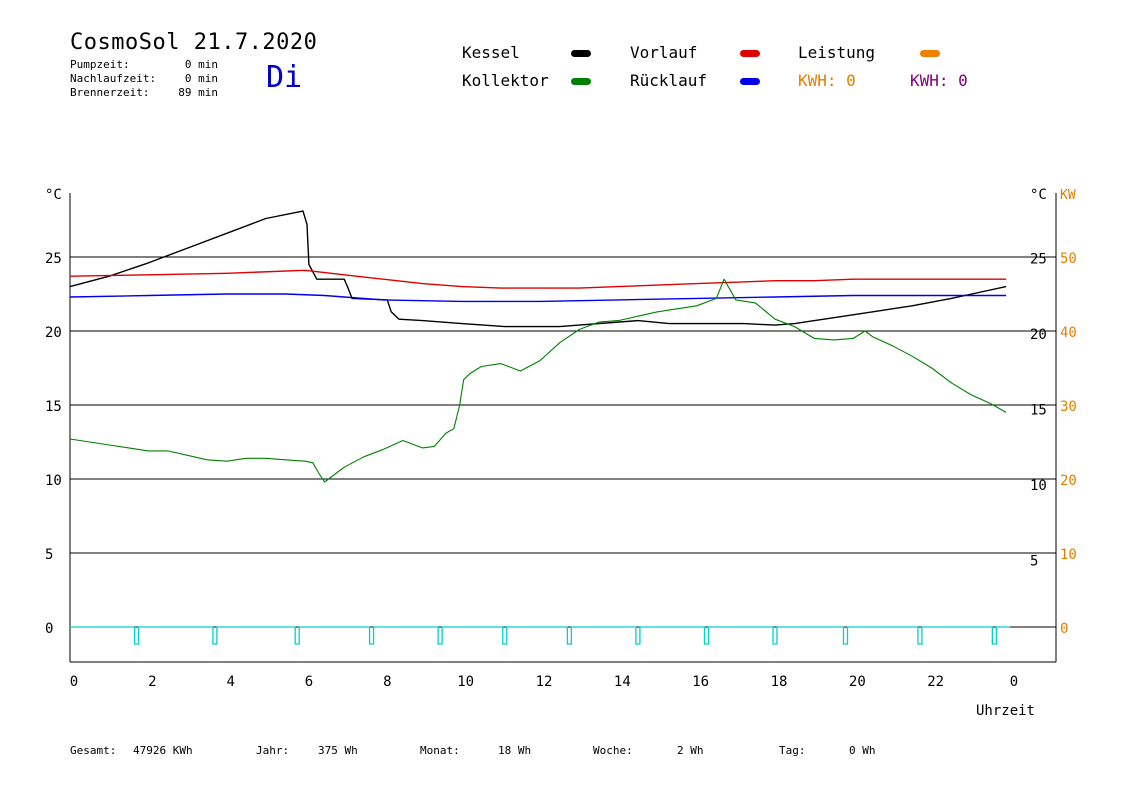  I want to click on y-left-tick-label: 15, so click(53, 407).